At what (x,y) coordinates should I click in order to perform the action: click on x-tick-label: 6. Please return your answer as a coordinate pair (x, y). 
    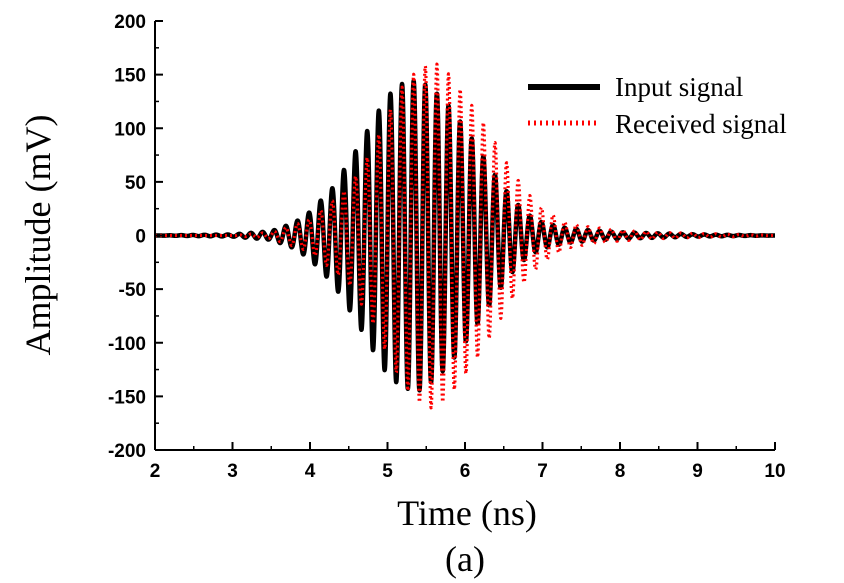
    Looking at the image, I should click on (465, 471).